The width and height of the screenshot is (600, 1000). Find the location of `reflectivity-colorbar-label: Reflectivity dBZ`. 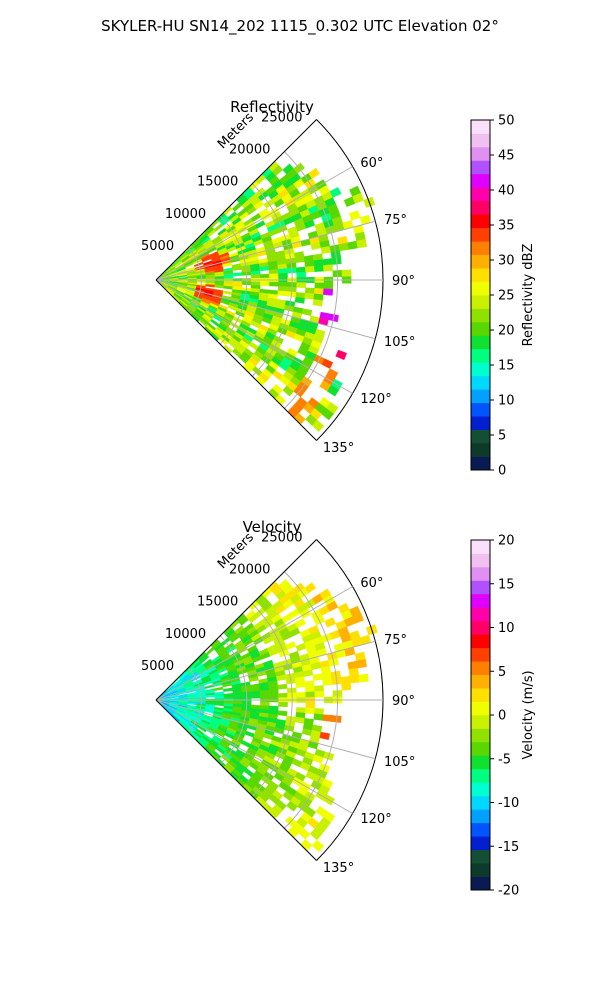

reflectivity-colorbar-label: Reflectivity dBZ is located at coordinates (528, 295).